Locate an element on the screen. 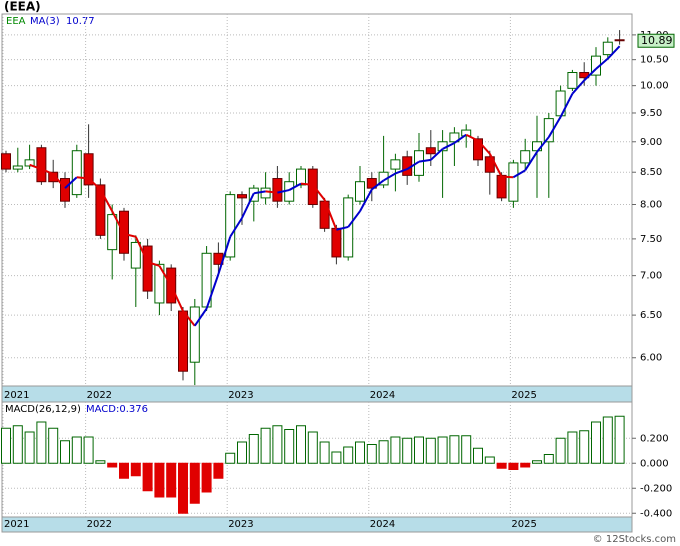  y-tick-label: 8.50 is located at coordinates (651, 172).